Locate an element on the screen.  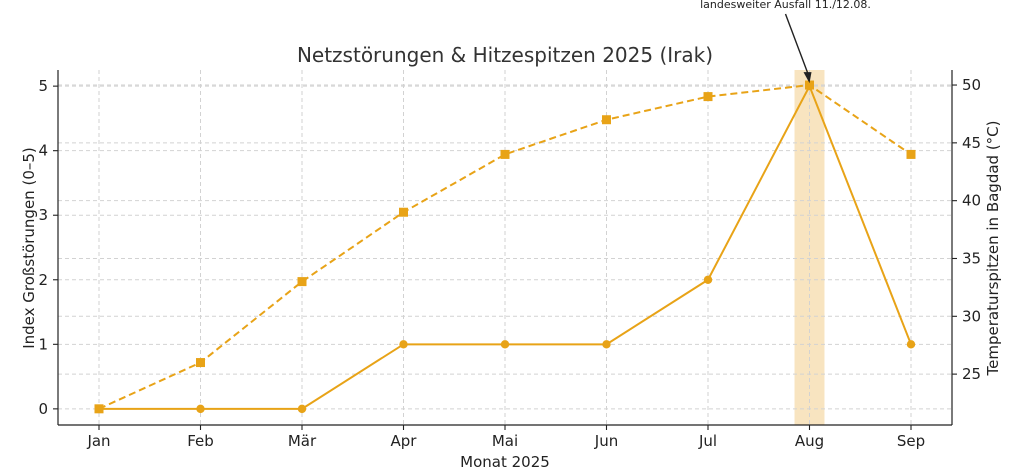
x-tick-label: Mai is located at coordinates (505, 441).